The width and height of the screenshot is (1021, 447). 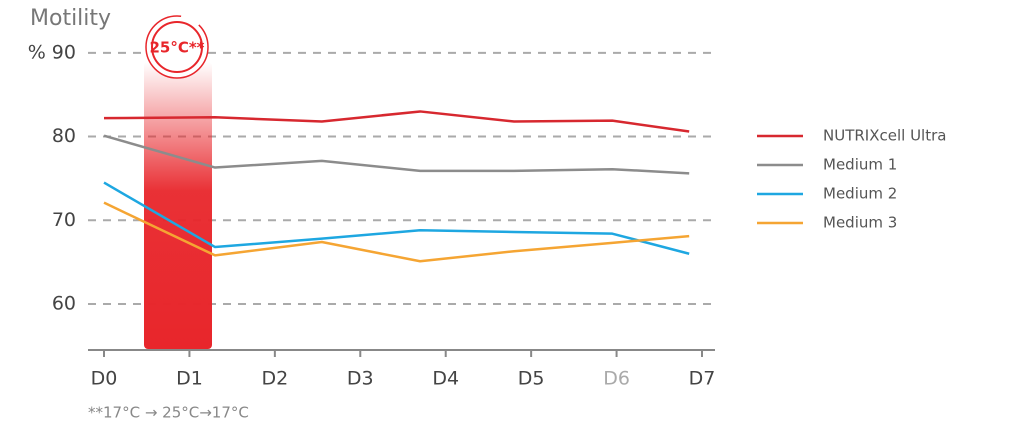 I want to click on x-tick-label: D3, so click(x=360, y=379).